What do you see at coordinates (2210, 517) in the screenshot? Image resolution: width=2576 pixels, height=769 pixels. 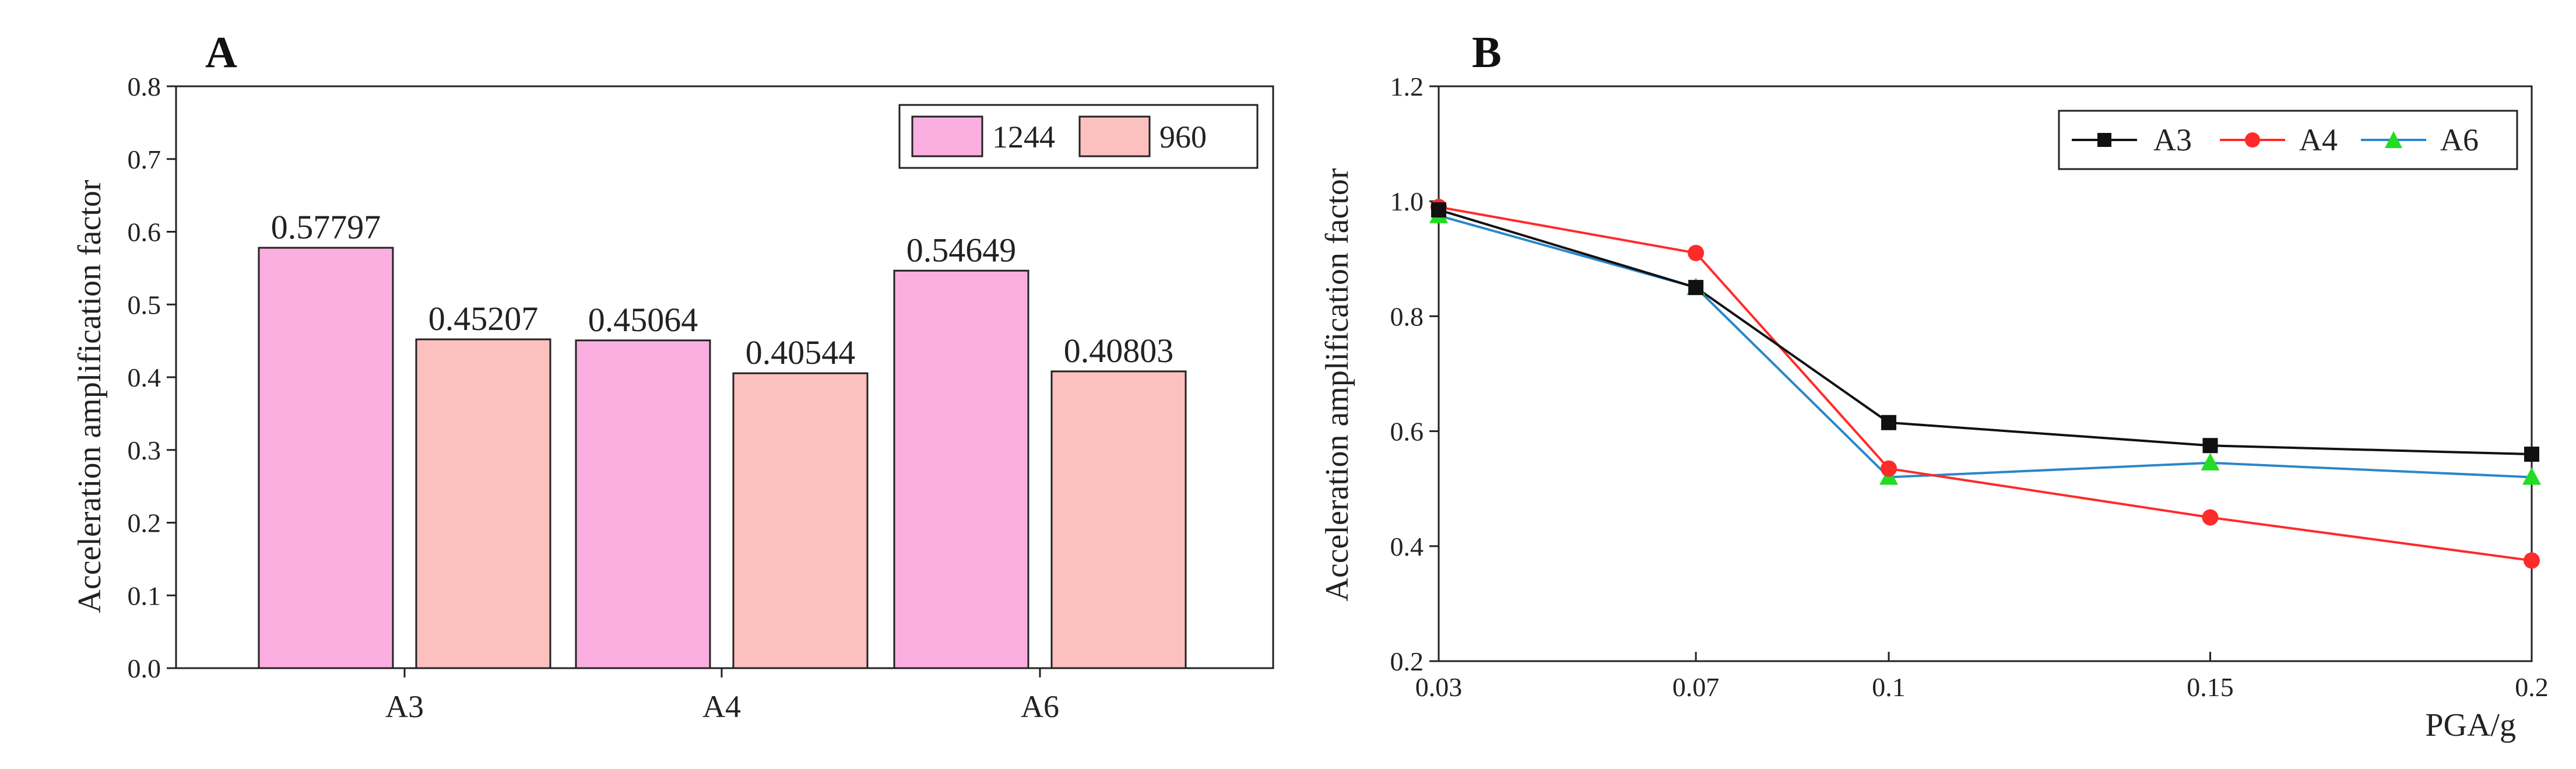 I see `point-a4-0.15` at bounding box center [2210, 517].